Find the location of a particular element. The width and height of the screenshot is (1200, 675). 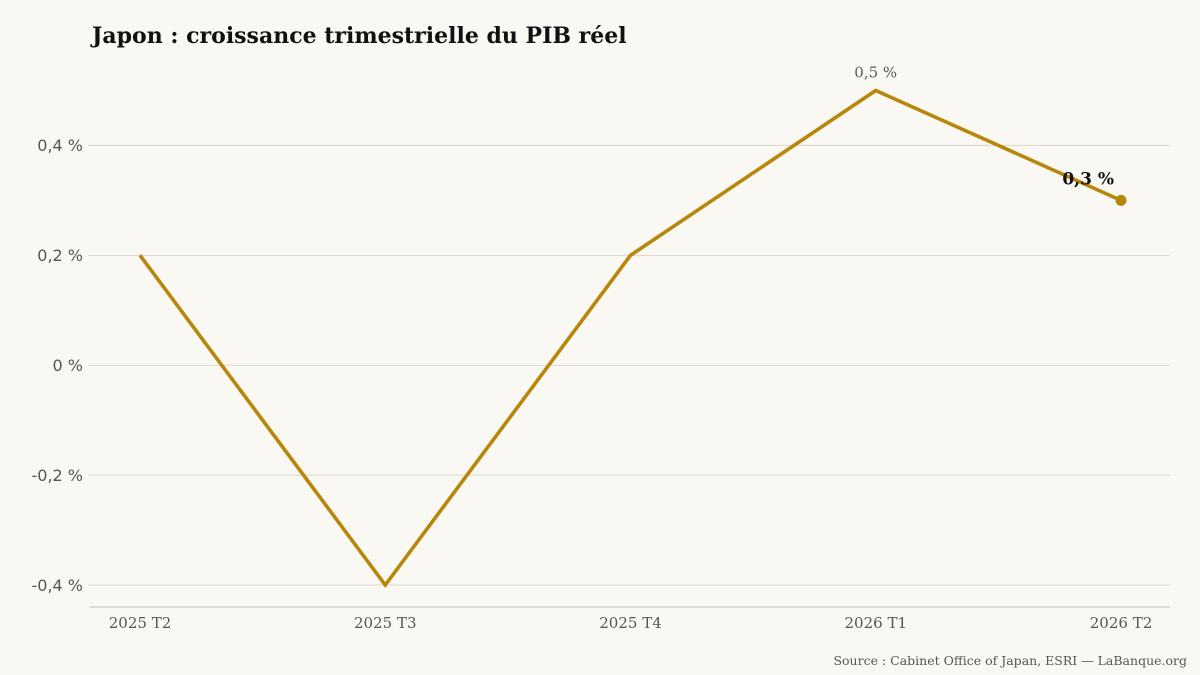

x-tick-label: 2026 T1 is located at coordinates (876, 623).